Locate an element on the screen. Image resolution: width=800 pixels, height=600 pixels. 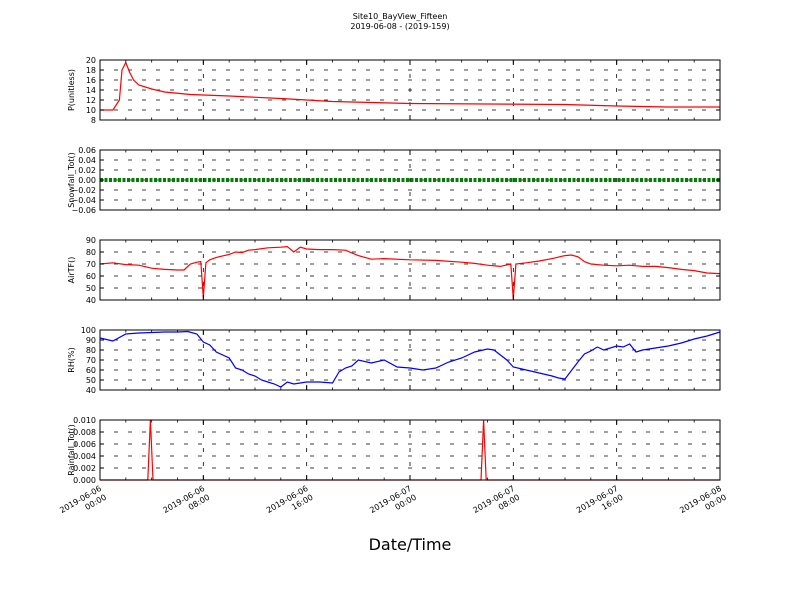
y-tick-label: 100 is located at coordinates (88, 330).